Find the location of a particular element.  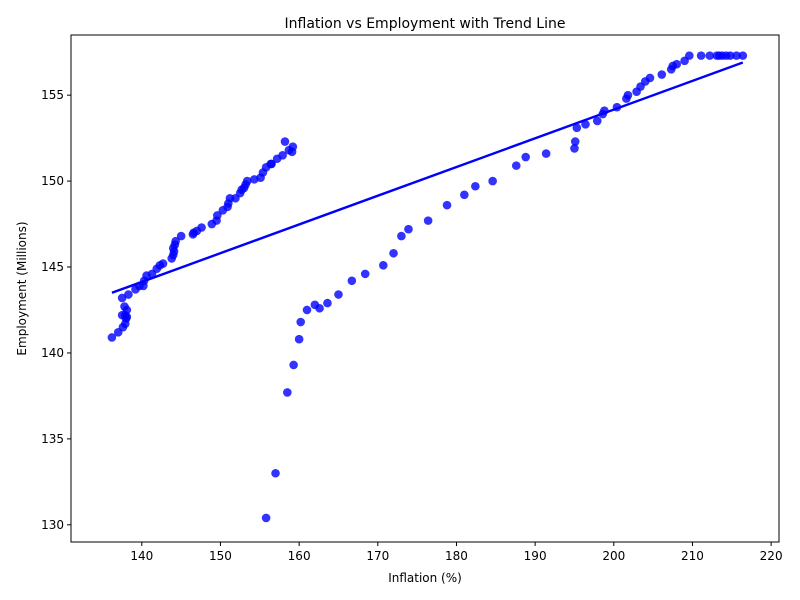

chart-title: Inflation vs Employment with Trend Line is located at coordinates (425, 24).